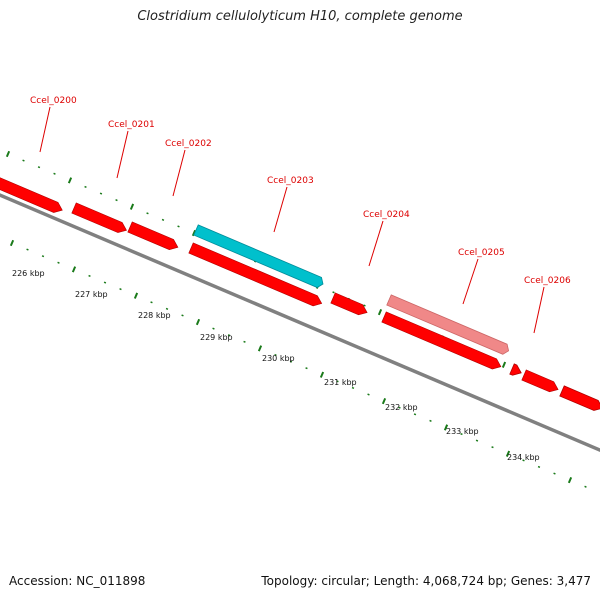 The height and width of the screenshot is (600, 600). What do you see at coordinates (91, 294) in the screenshot?
I see `scale-label: 227 kbp` at bounding box center [91, 294].